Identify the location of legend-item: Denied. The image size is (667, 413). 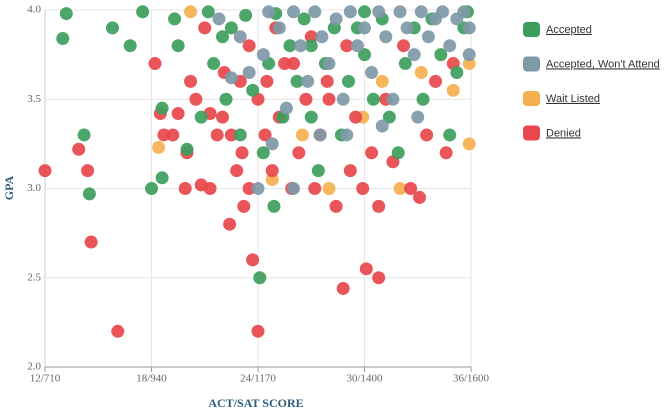
(552, 133).